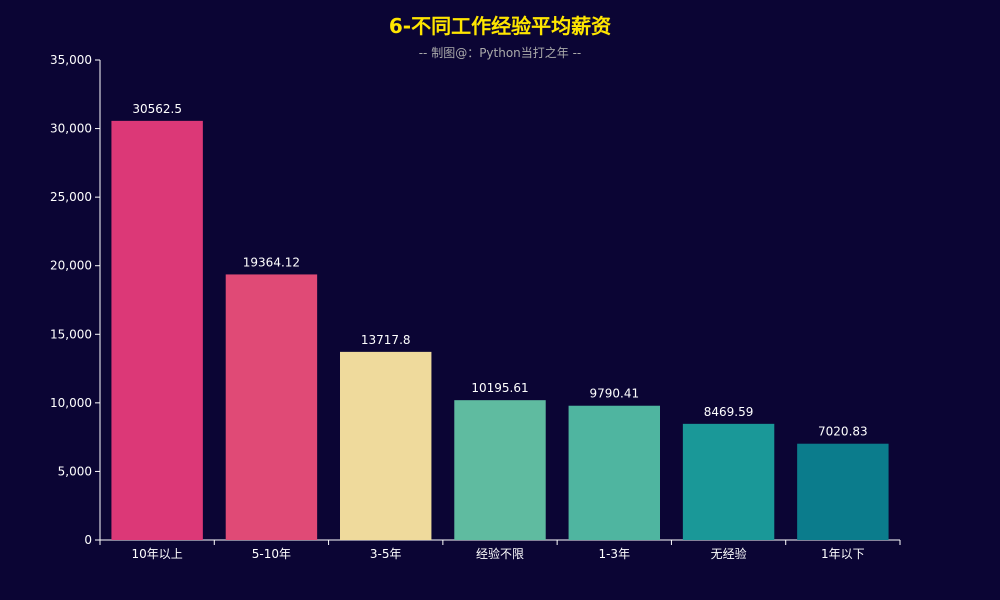 The image size is (1000, 600). I want to click on x-tick-label: 经验不限, so click(500, 553).